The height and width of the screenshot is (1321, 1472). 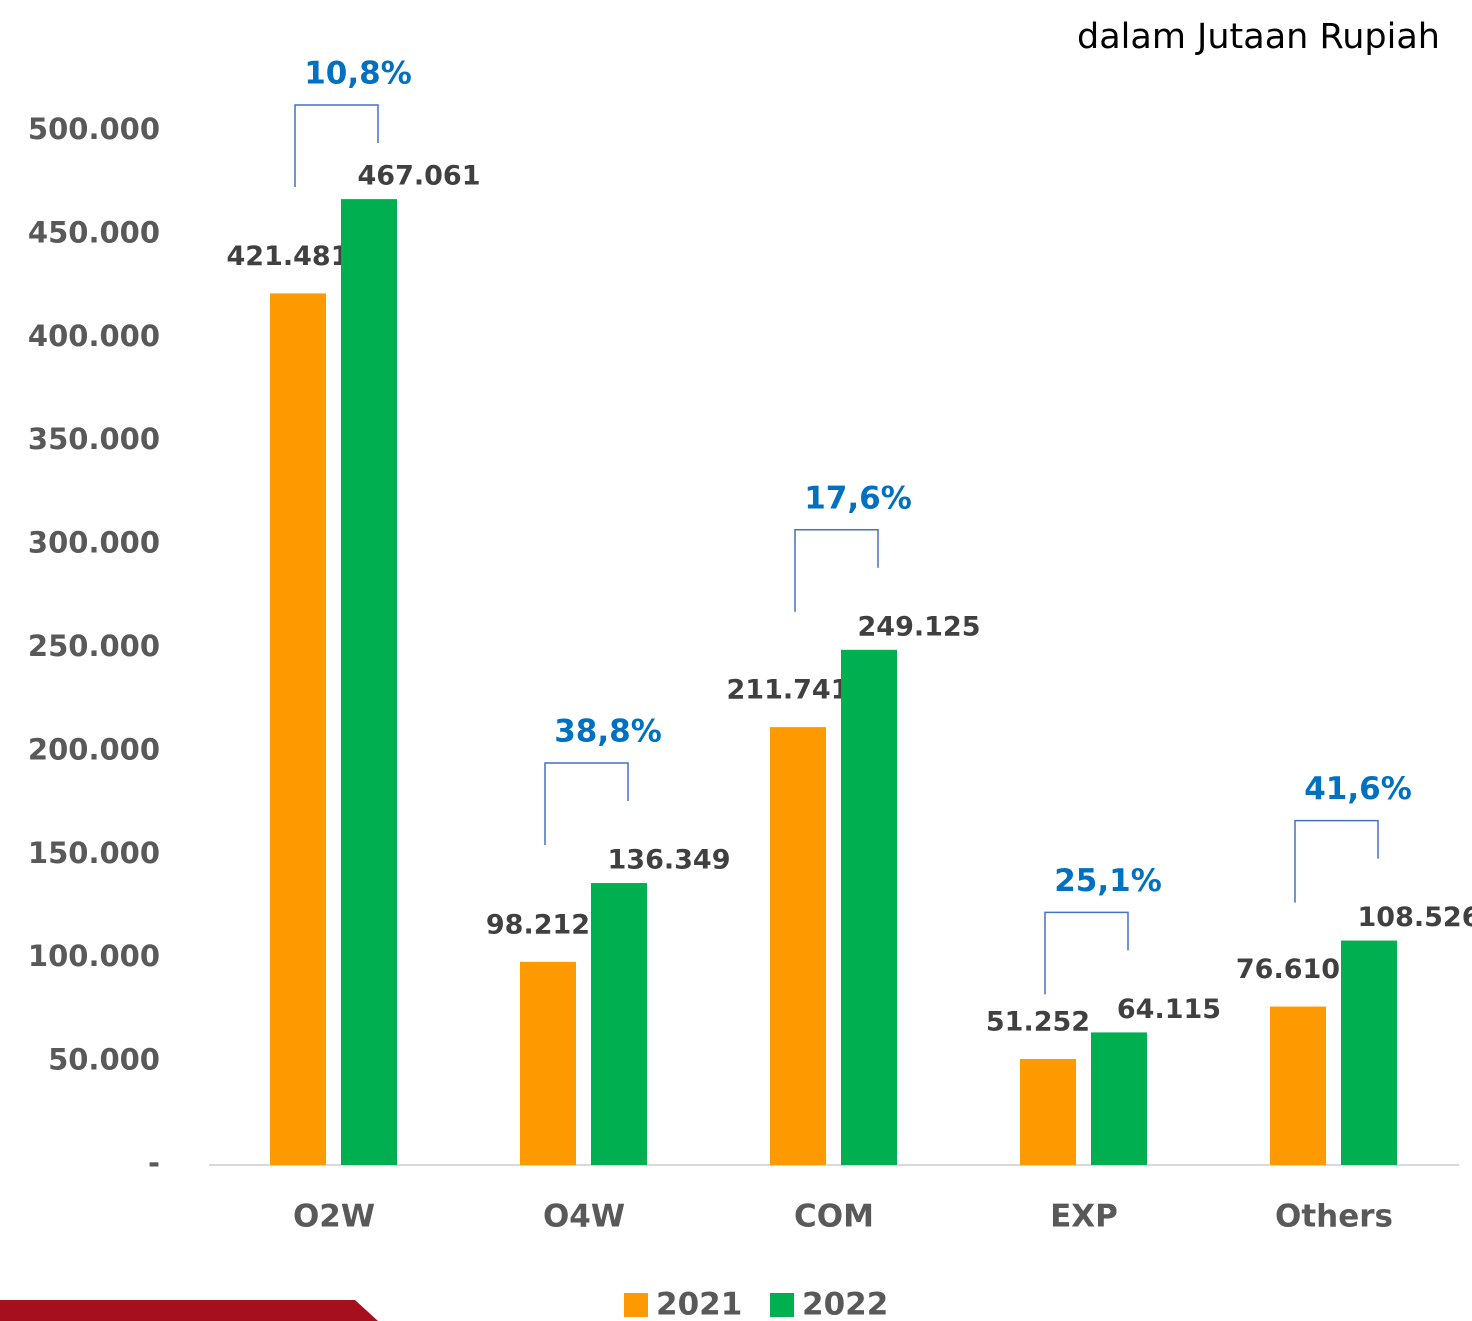 What do you see at coordinates (834, 1217) in the screenshot?
I see `x-tick-label: COM` at bounding box center [834, 1217].